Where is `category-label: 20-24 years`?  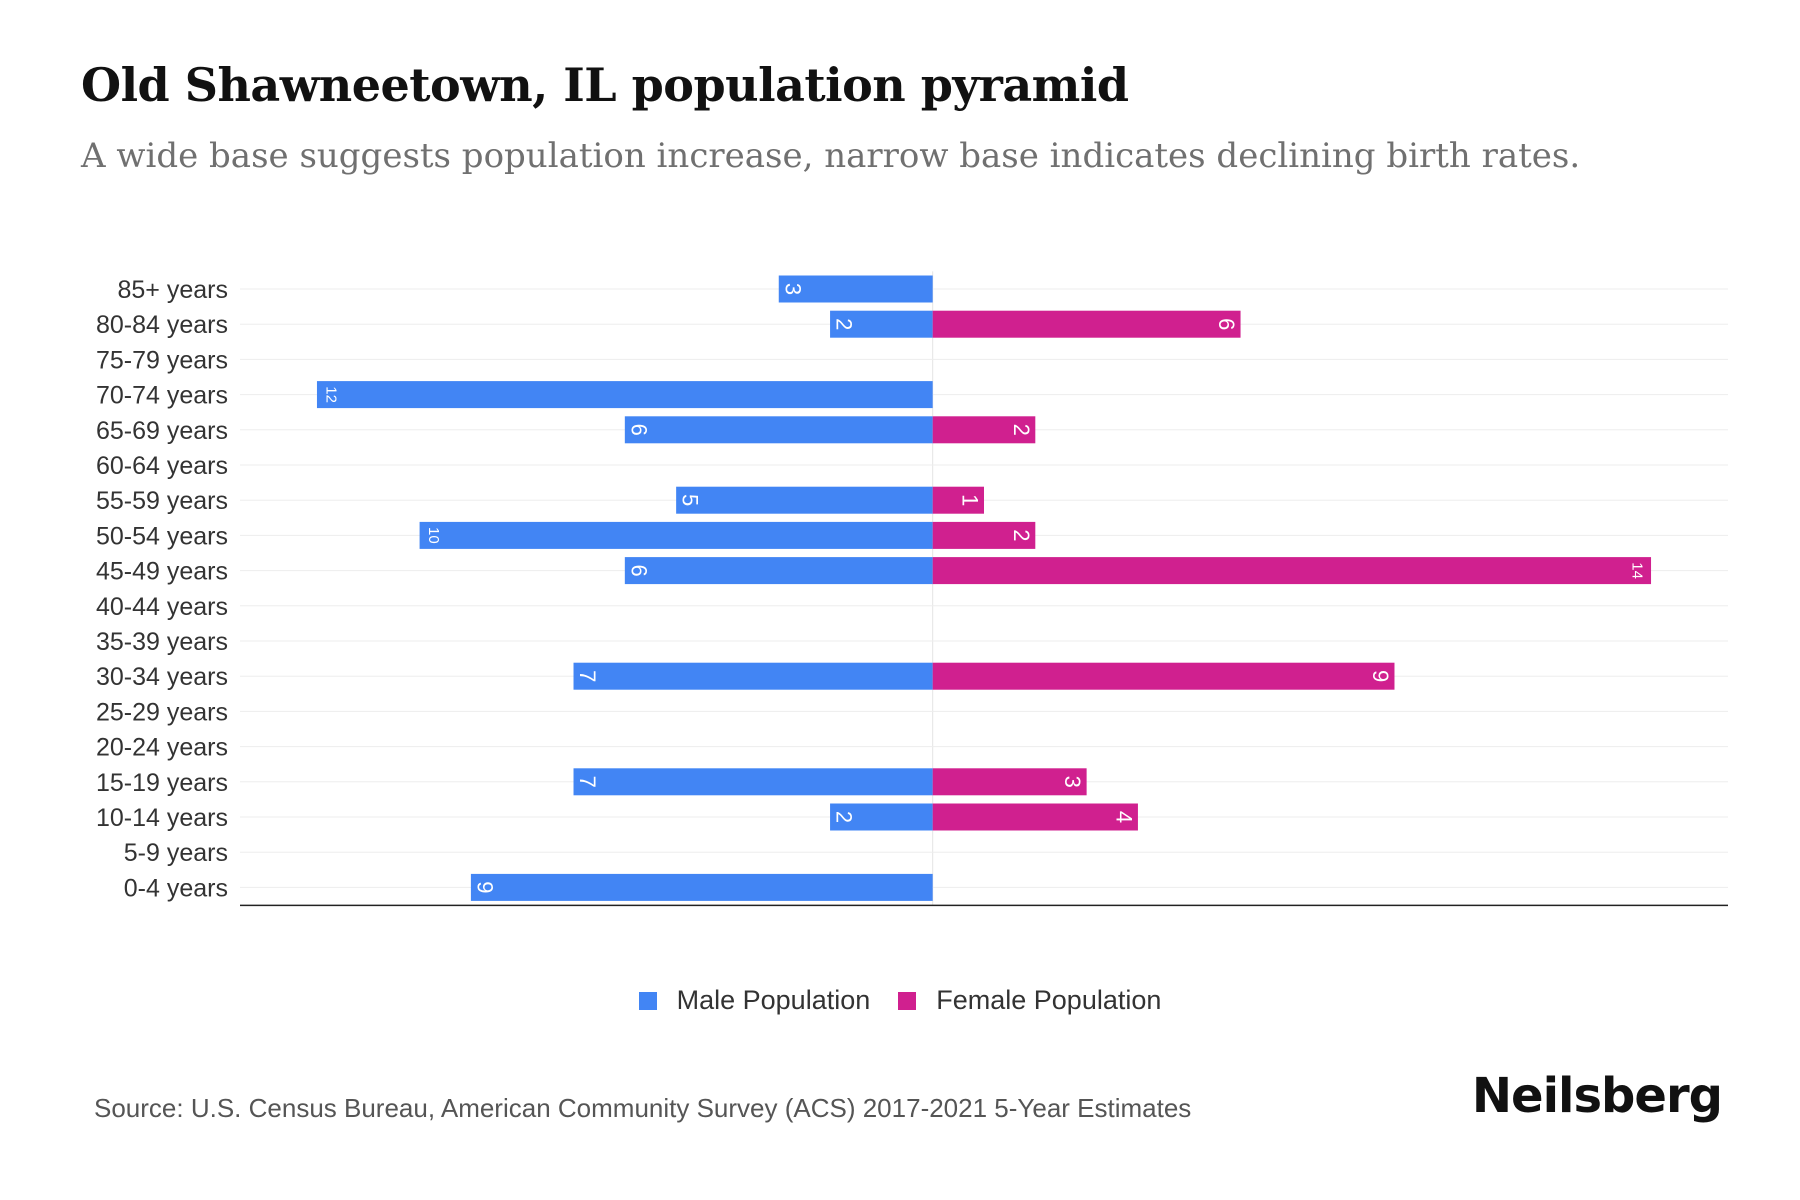
category-label: 20-24 years is located at coordinates (162, 748).